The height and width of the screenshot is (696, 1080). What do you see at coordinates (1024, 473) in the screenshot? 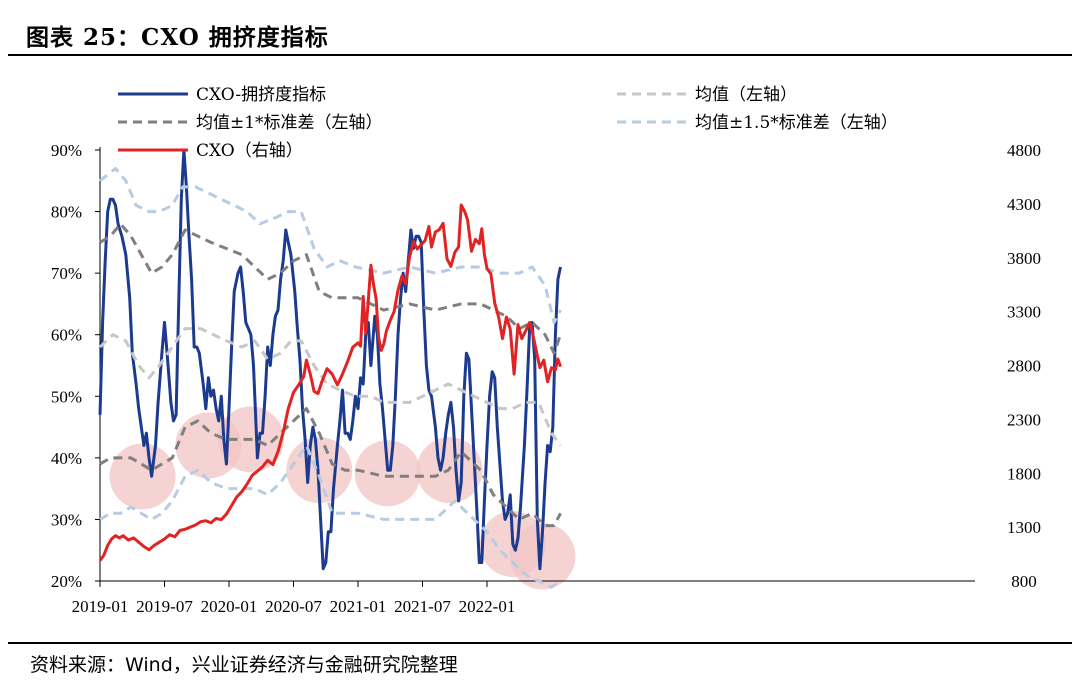
I see `right-tick-label: 1800` at bounding box center [1024, 473].